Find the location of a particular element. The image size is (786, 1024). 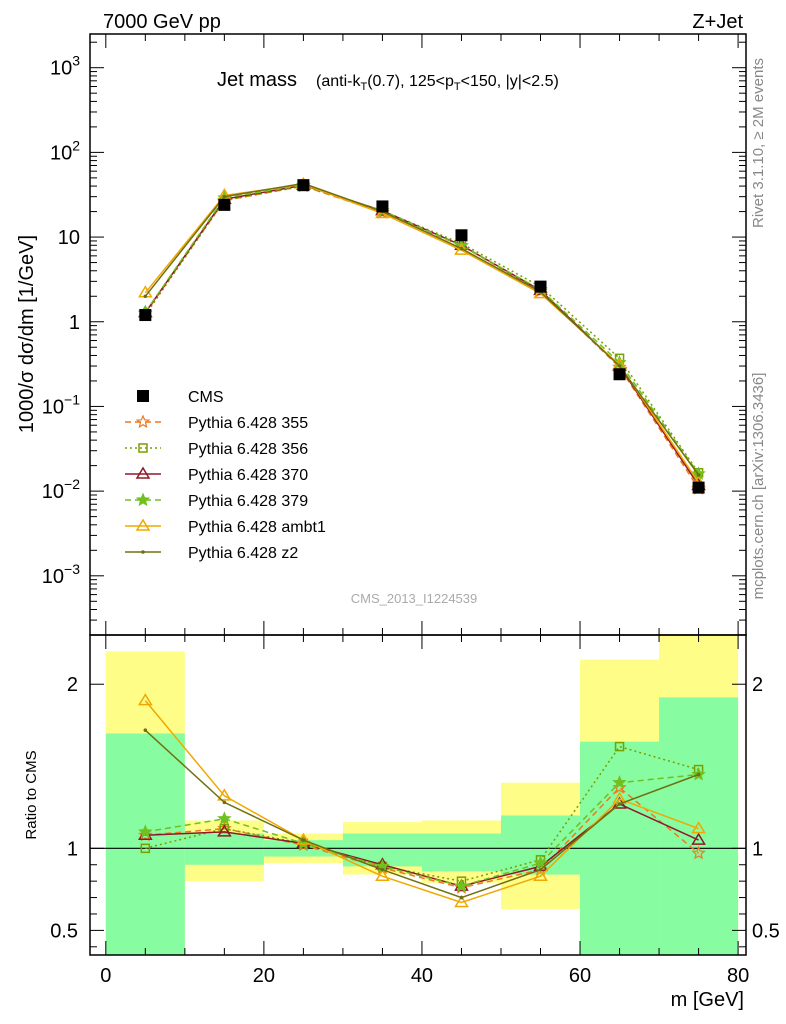

ratio-y-tick-label: 1 is located at coordinates (72, 849).